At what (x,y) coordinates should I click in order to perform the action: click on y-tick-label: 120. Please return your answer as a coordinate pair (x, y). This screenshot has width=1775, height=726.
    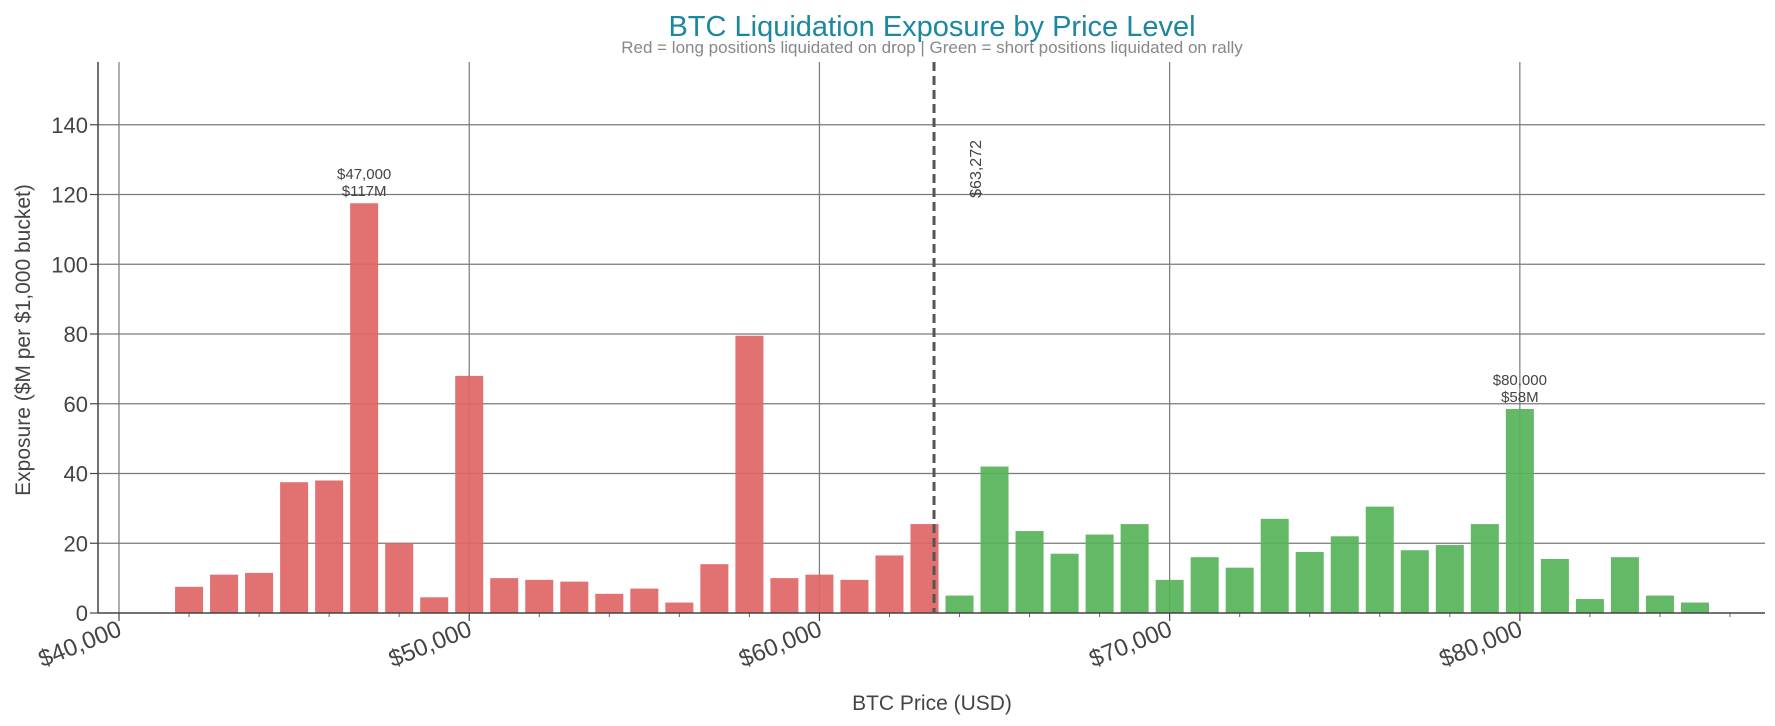
    Looking at the image, I should click on (69, 195).